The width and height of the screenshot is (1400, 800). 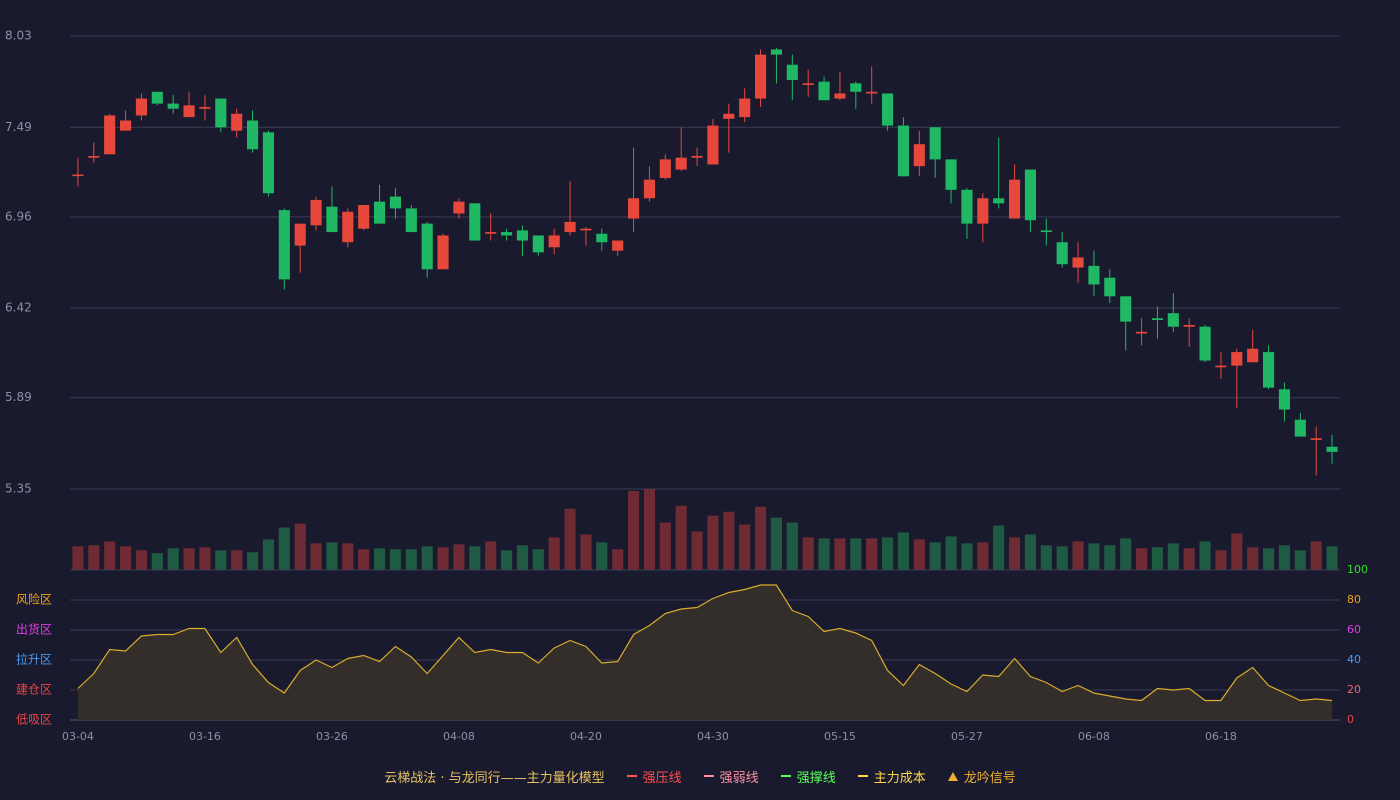 I want to click on legend-label: 强压线, so click(x=662, y=778).